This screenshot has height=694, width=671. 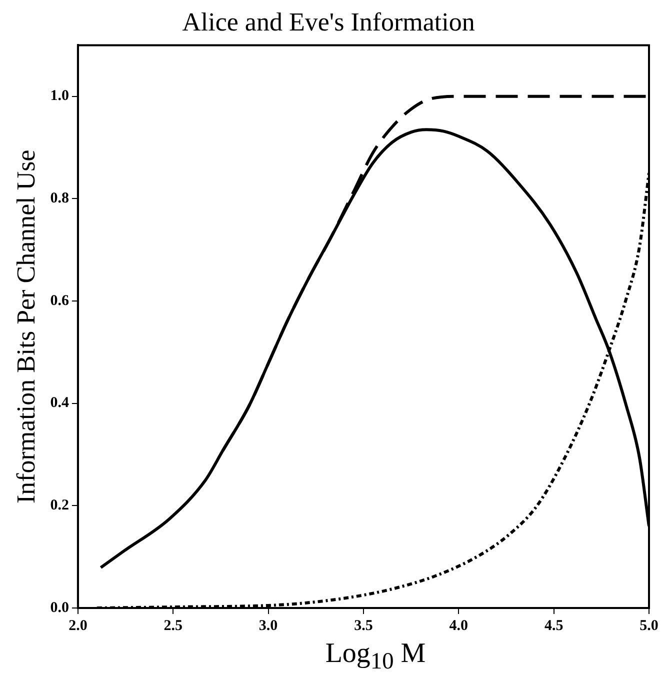 What do you see at coordinates (173, 626) in the screenshot?
I see `x-tick-label: 2.5` at bounding box center [173, 626].